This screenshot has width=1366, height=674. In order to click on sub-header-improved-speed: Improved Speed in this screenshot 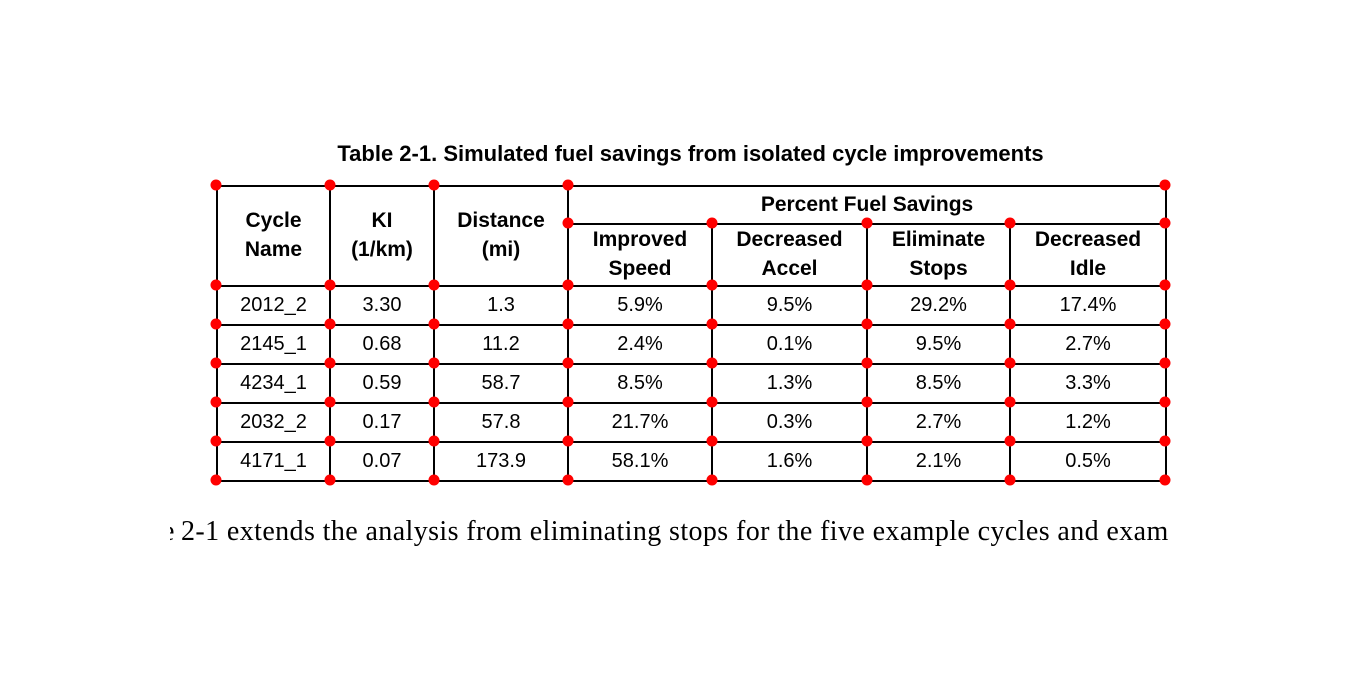, I will do `click(640, 255)`.